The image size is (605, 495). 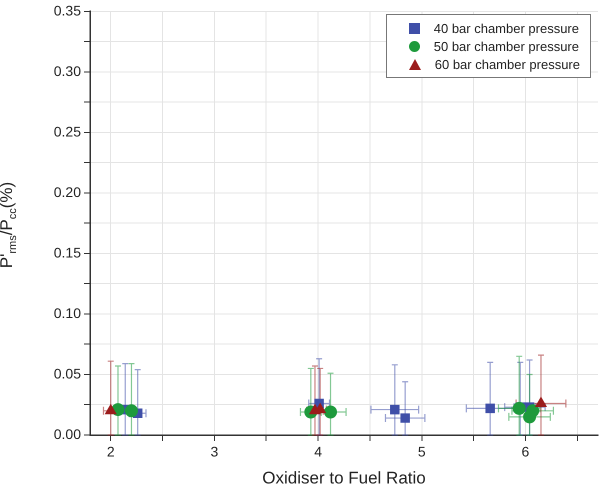 What do you see at coordinates (68, 252) in the screenshot?
I see `y-tick-label: 0.15` at bounding box center [68, 252].